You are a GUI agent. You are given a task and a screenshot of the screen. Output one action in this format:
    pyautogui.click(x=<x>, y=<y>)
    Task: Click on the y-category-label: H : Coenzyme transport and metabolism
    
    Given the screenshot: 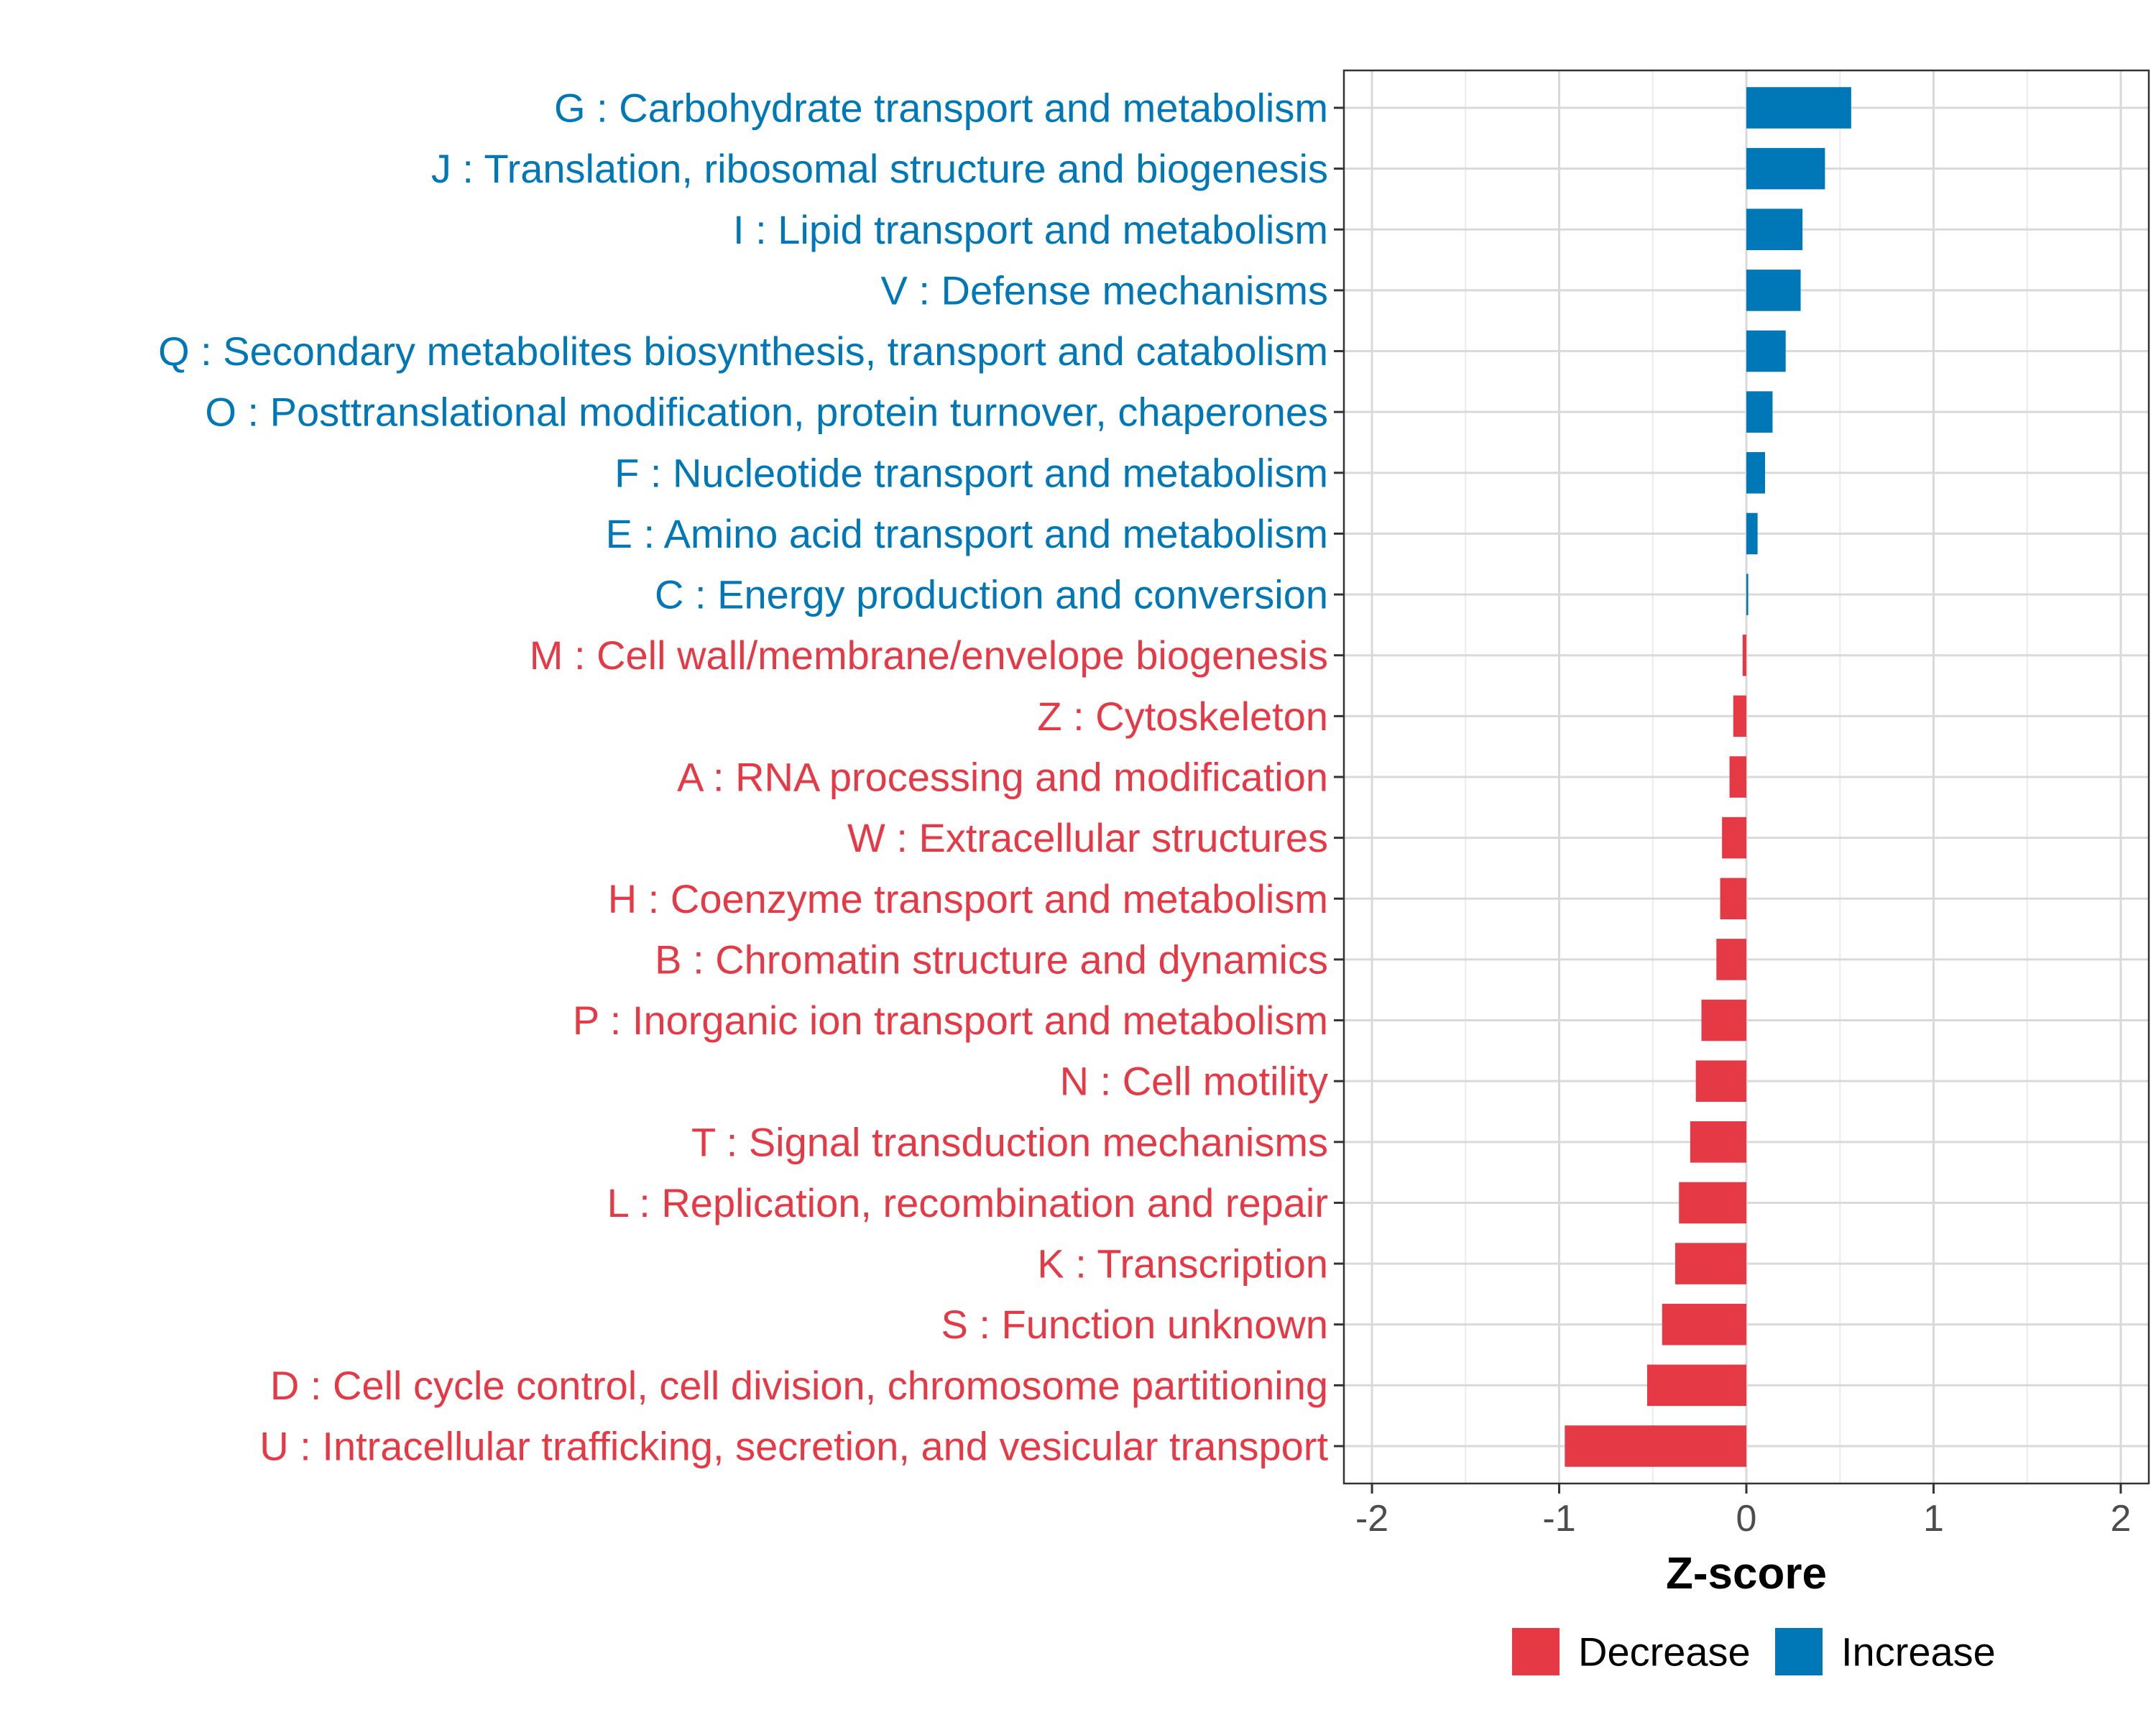 What is the action you would take?
    pyautogui.click(x=968, y=898)
    